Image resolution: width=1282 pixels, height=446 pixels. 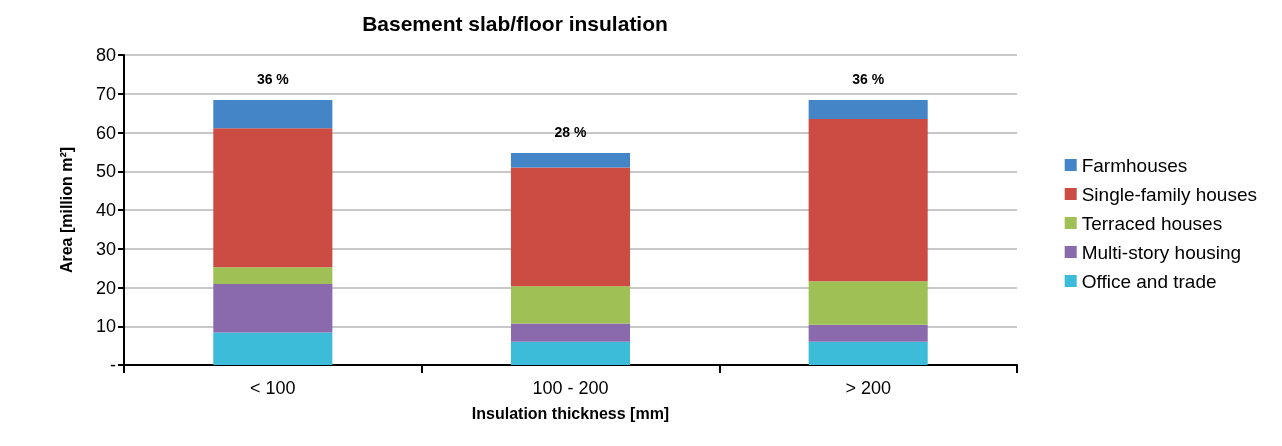 I want to click on y-axis-title: Area [million m²], so click(x=66, y=210).